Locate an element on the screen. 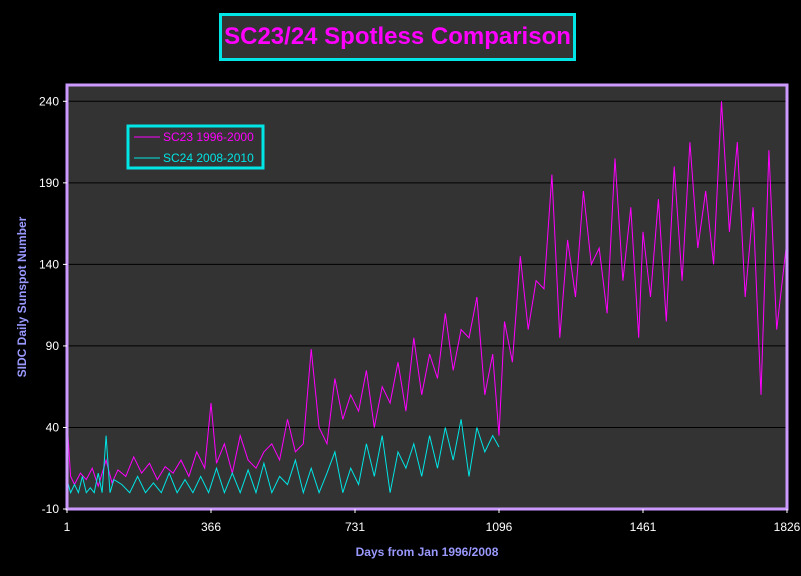  y-tick-label: 190 is located at coordinates (49, 183).